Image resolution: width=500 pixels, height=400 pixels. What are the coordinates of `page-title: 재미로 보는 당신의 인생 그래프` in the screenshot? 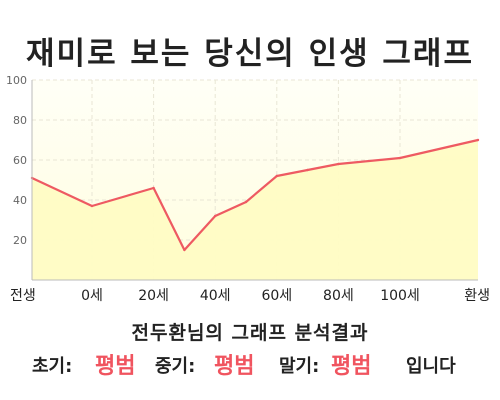 It's located at (250, 54).